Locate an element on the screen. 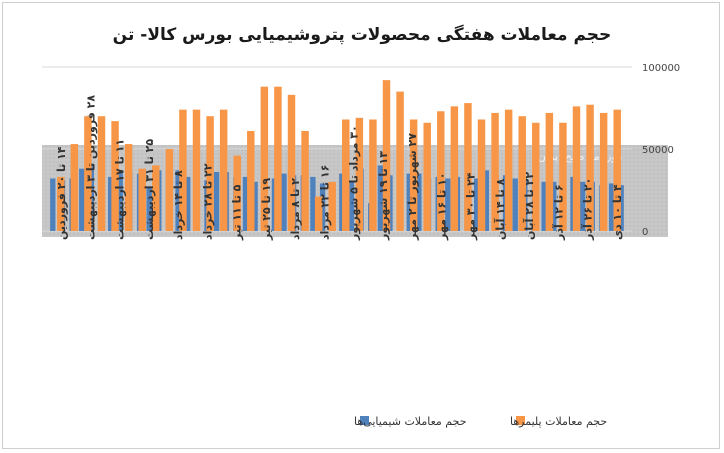  x-tick-label: ۱۱ تا ۱۷ اردیبهشت is located at coordinates (120, 189).